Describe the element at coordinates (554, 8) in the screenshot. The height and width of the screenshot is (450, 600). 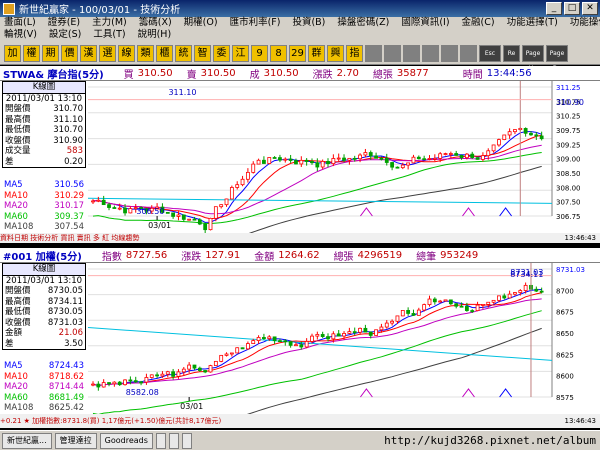
I see `minimize-button: _` at that location.